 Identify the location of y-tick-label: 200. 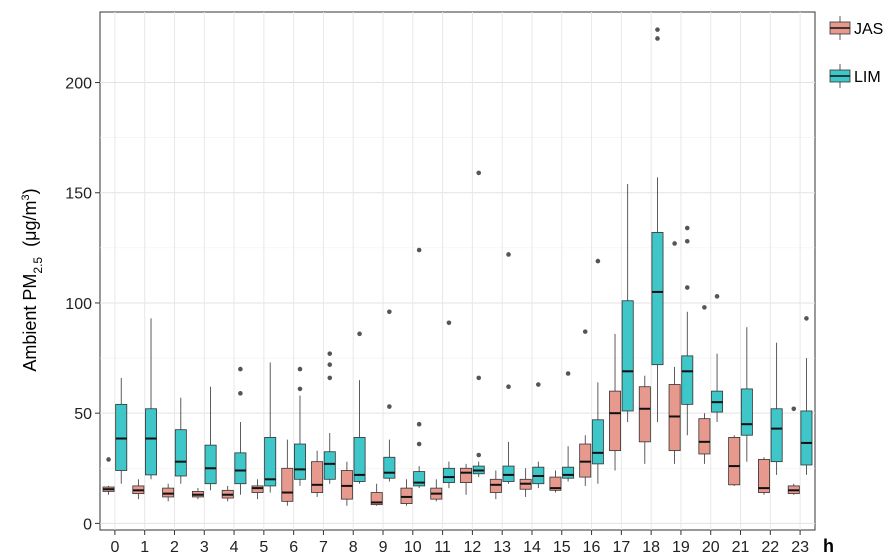
(78, 84).